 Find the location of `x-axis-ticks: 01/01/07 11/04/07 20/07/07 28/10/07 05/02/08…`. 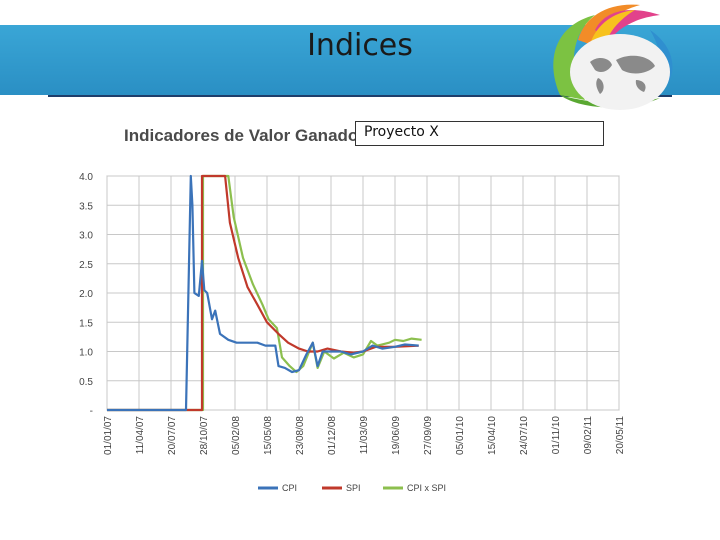

x-axis-ticks: 01/01/07 11/04/07 20/07/07 28/10/07 05/02/08… is located at coordinates (364, 435).